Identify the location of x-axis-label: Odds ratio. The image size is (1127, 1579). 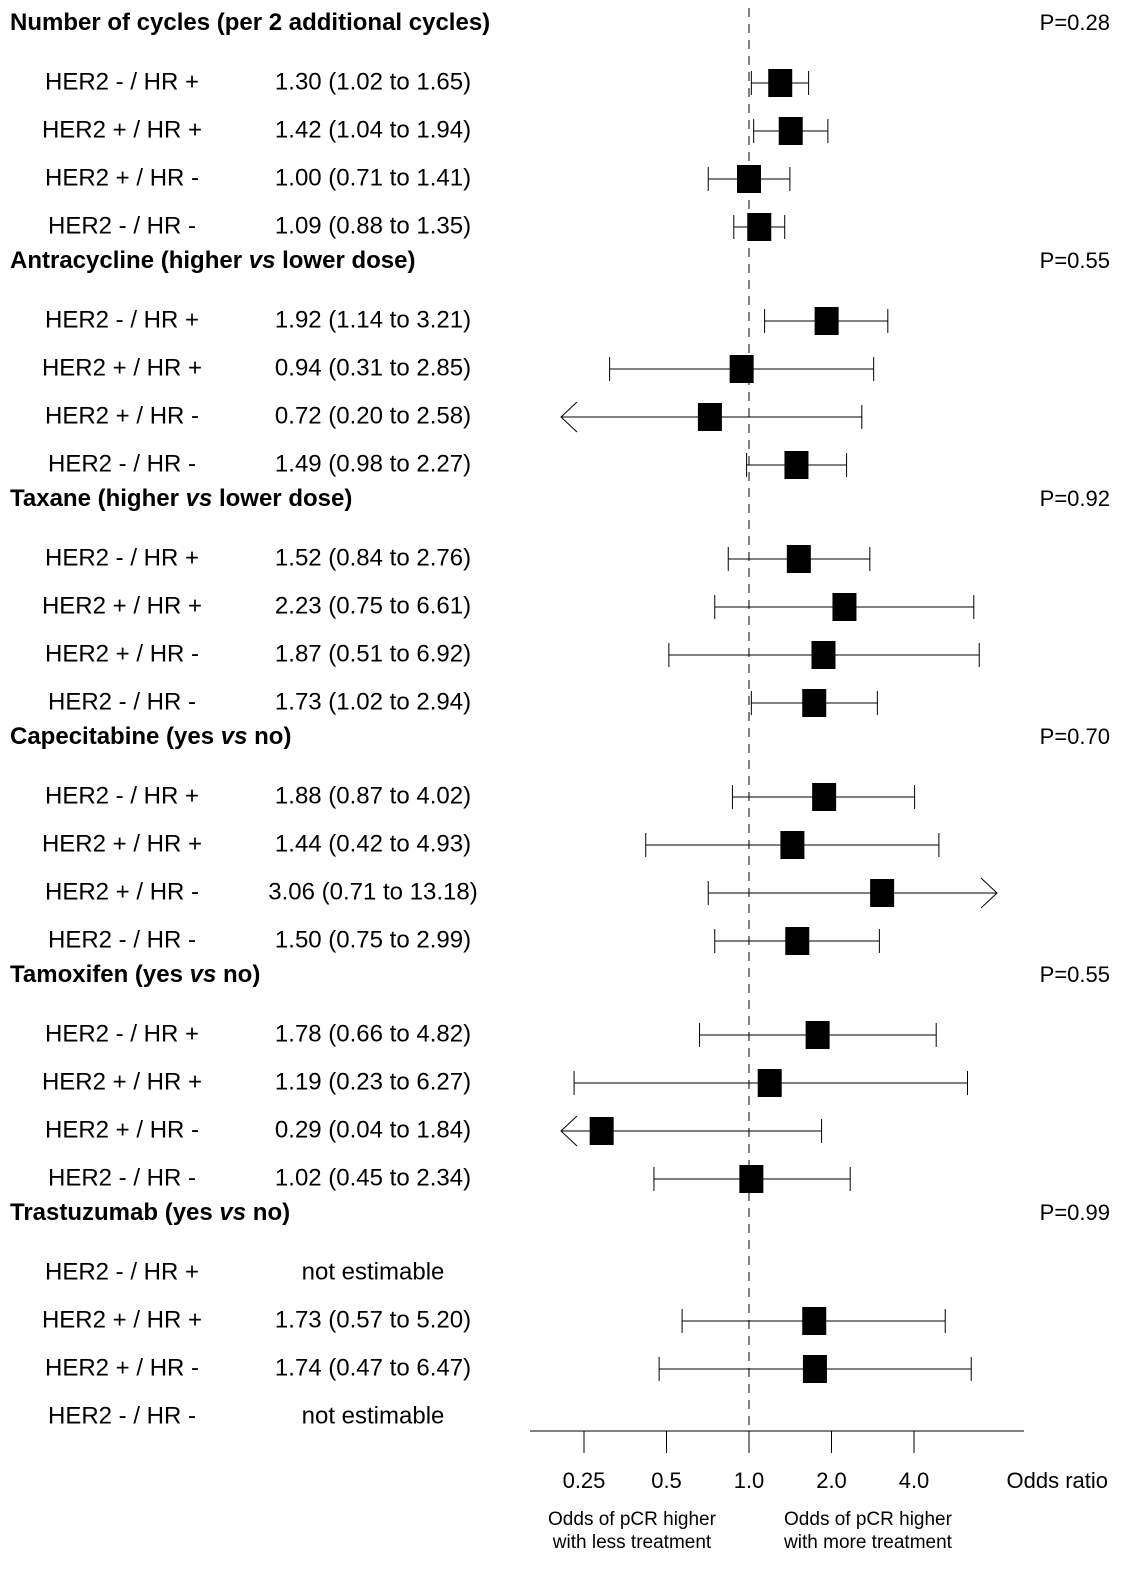
(1058, 1480).